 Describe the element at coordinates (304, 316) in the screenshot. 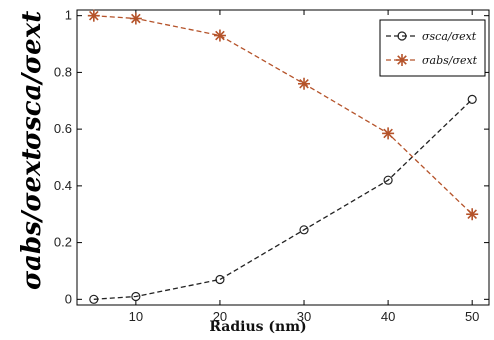

I see `x-tick-label: 30` at that location.